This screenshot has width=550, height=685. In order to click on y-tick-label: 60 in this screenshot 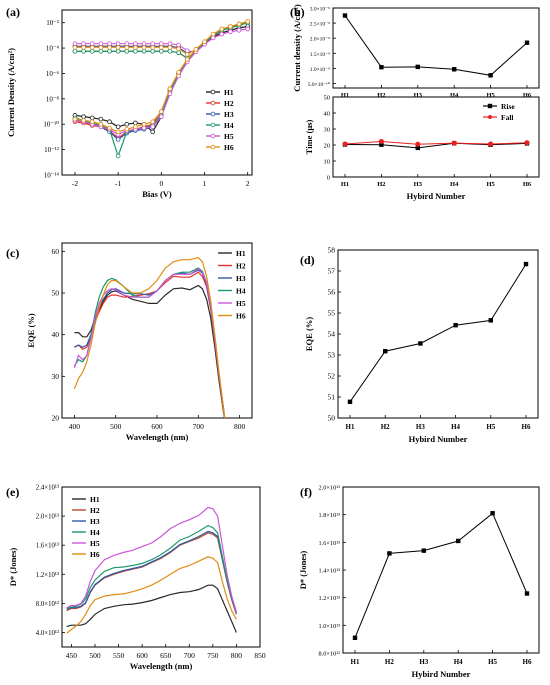, I will do `click(56, 251)`.